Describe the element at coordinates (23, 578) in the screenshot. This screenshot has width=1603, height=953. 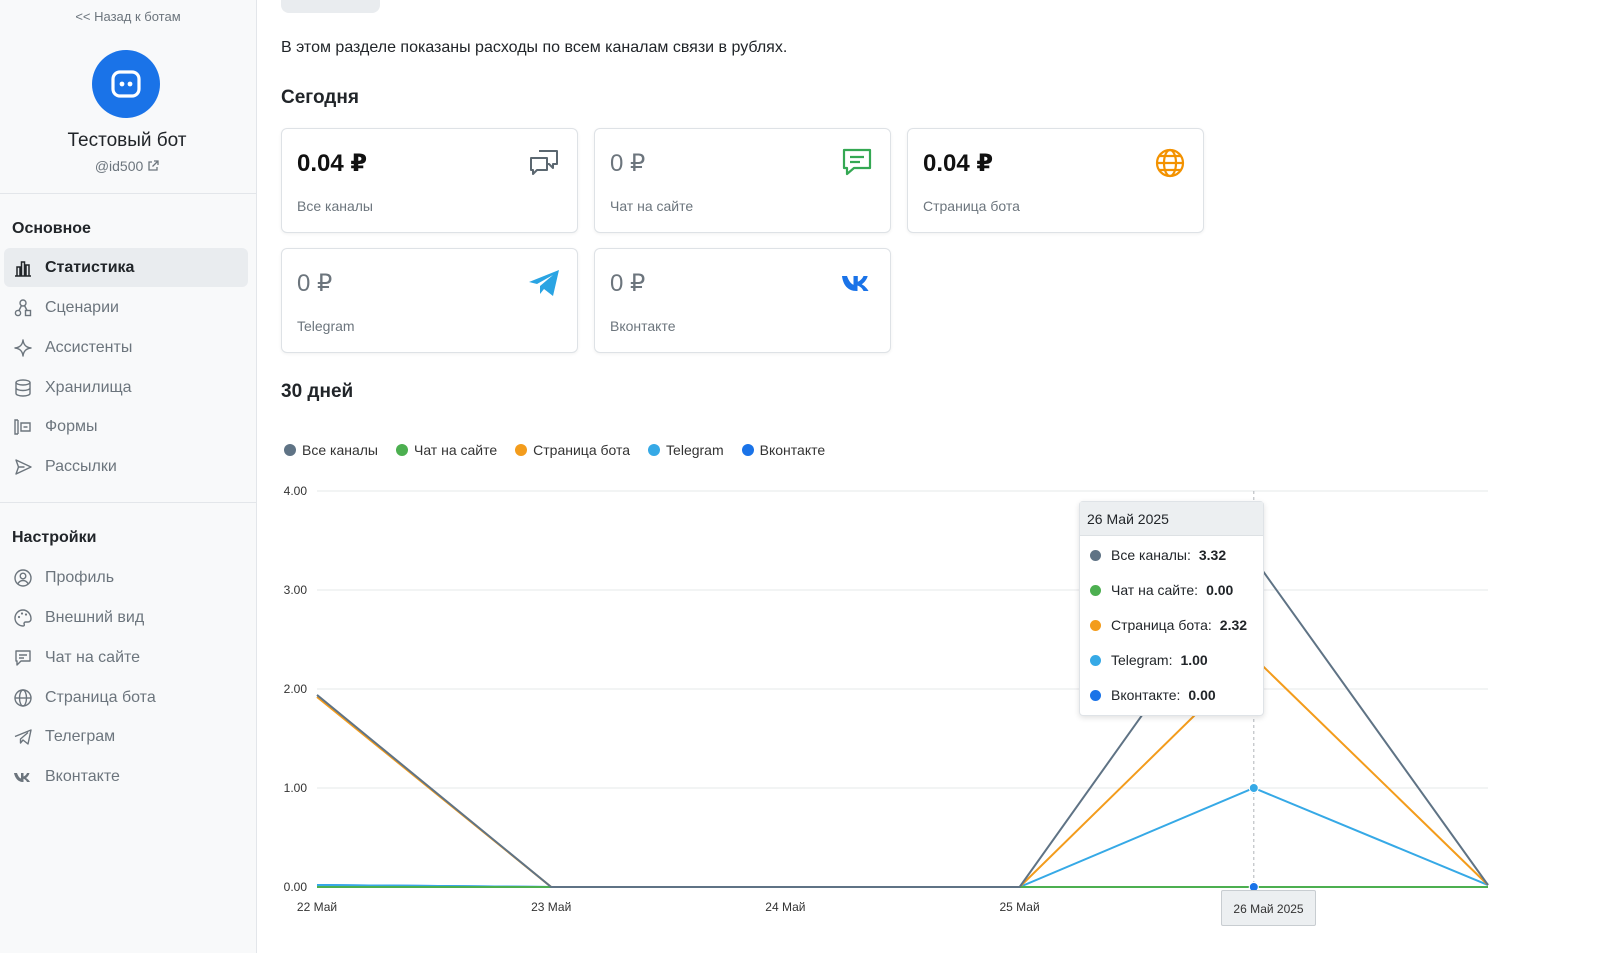
I see `user-circle-icon` at that location.